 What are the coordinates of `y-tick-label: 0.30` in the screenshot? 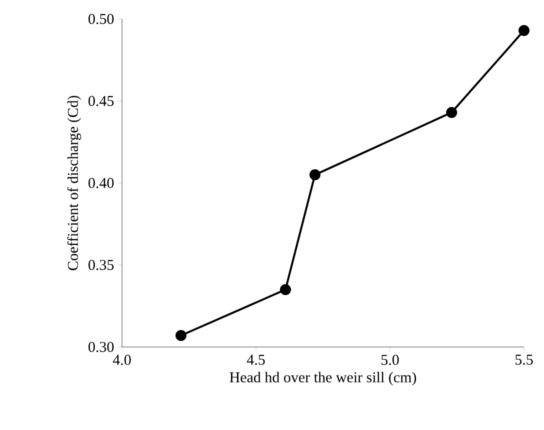 It's located at (101, 347).